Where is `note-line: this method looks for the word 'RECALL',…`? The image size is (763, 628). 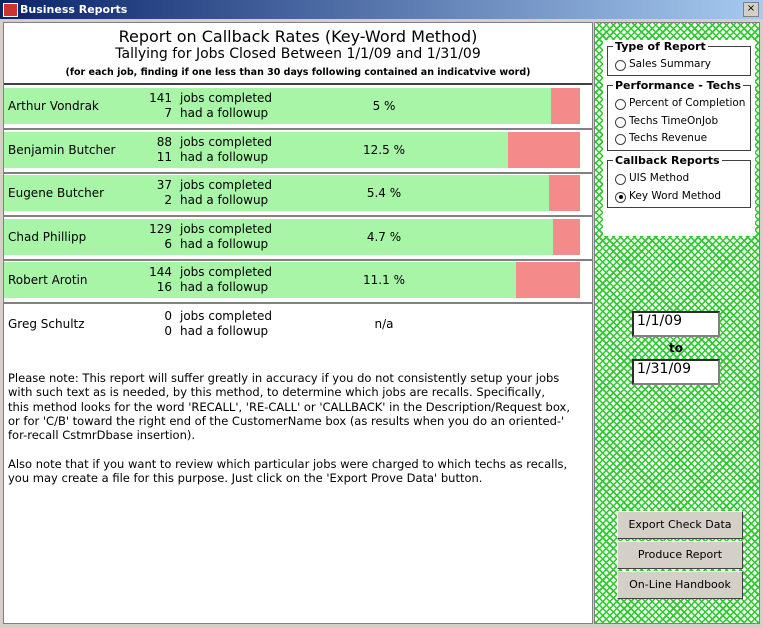 note-line: this method looks for the word 'RECALL',… is located at coordinates (289, 406).